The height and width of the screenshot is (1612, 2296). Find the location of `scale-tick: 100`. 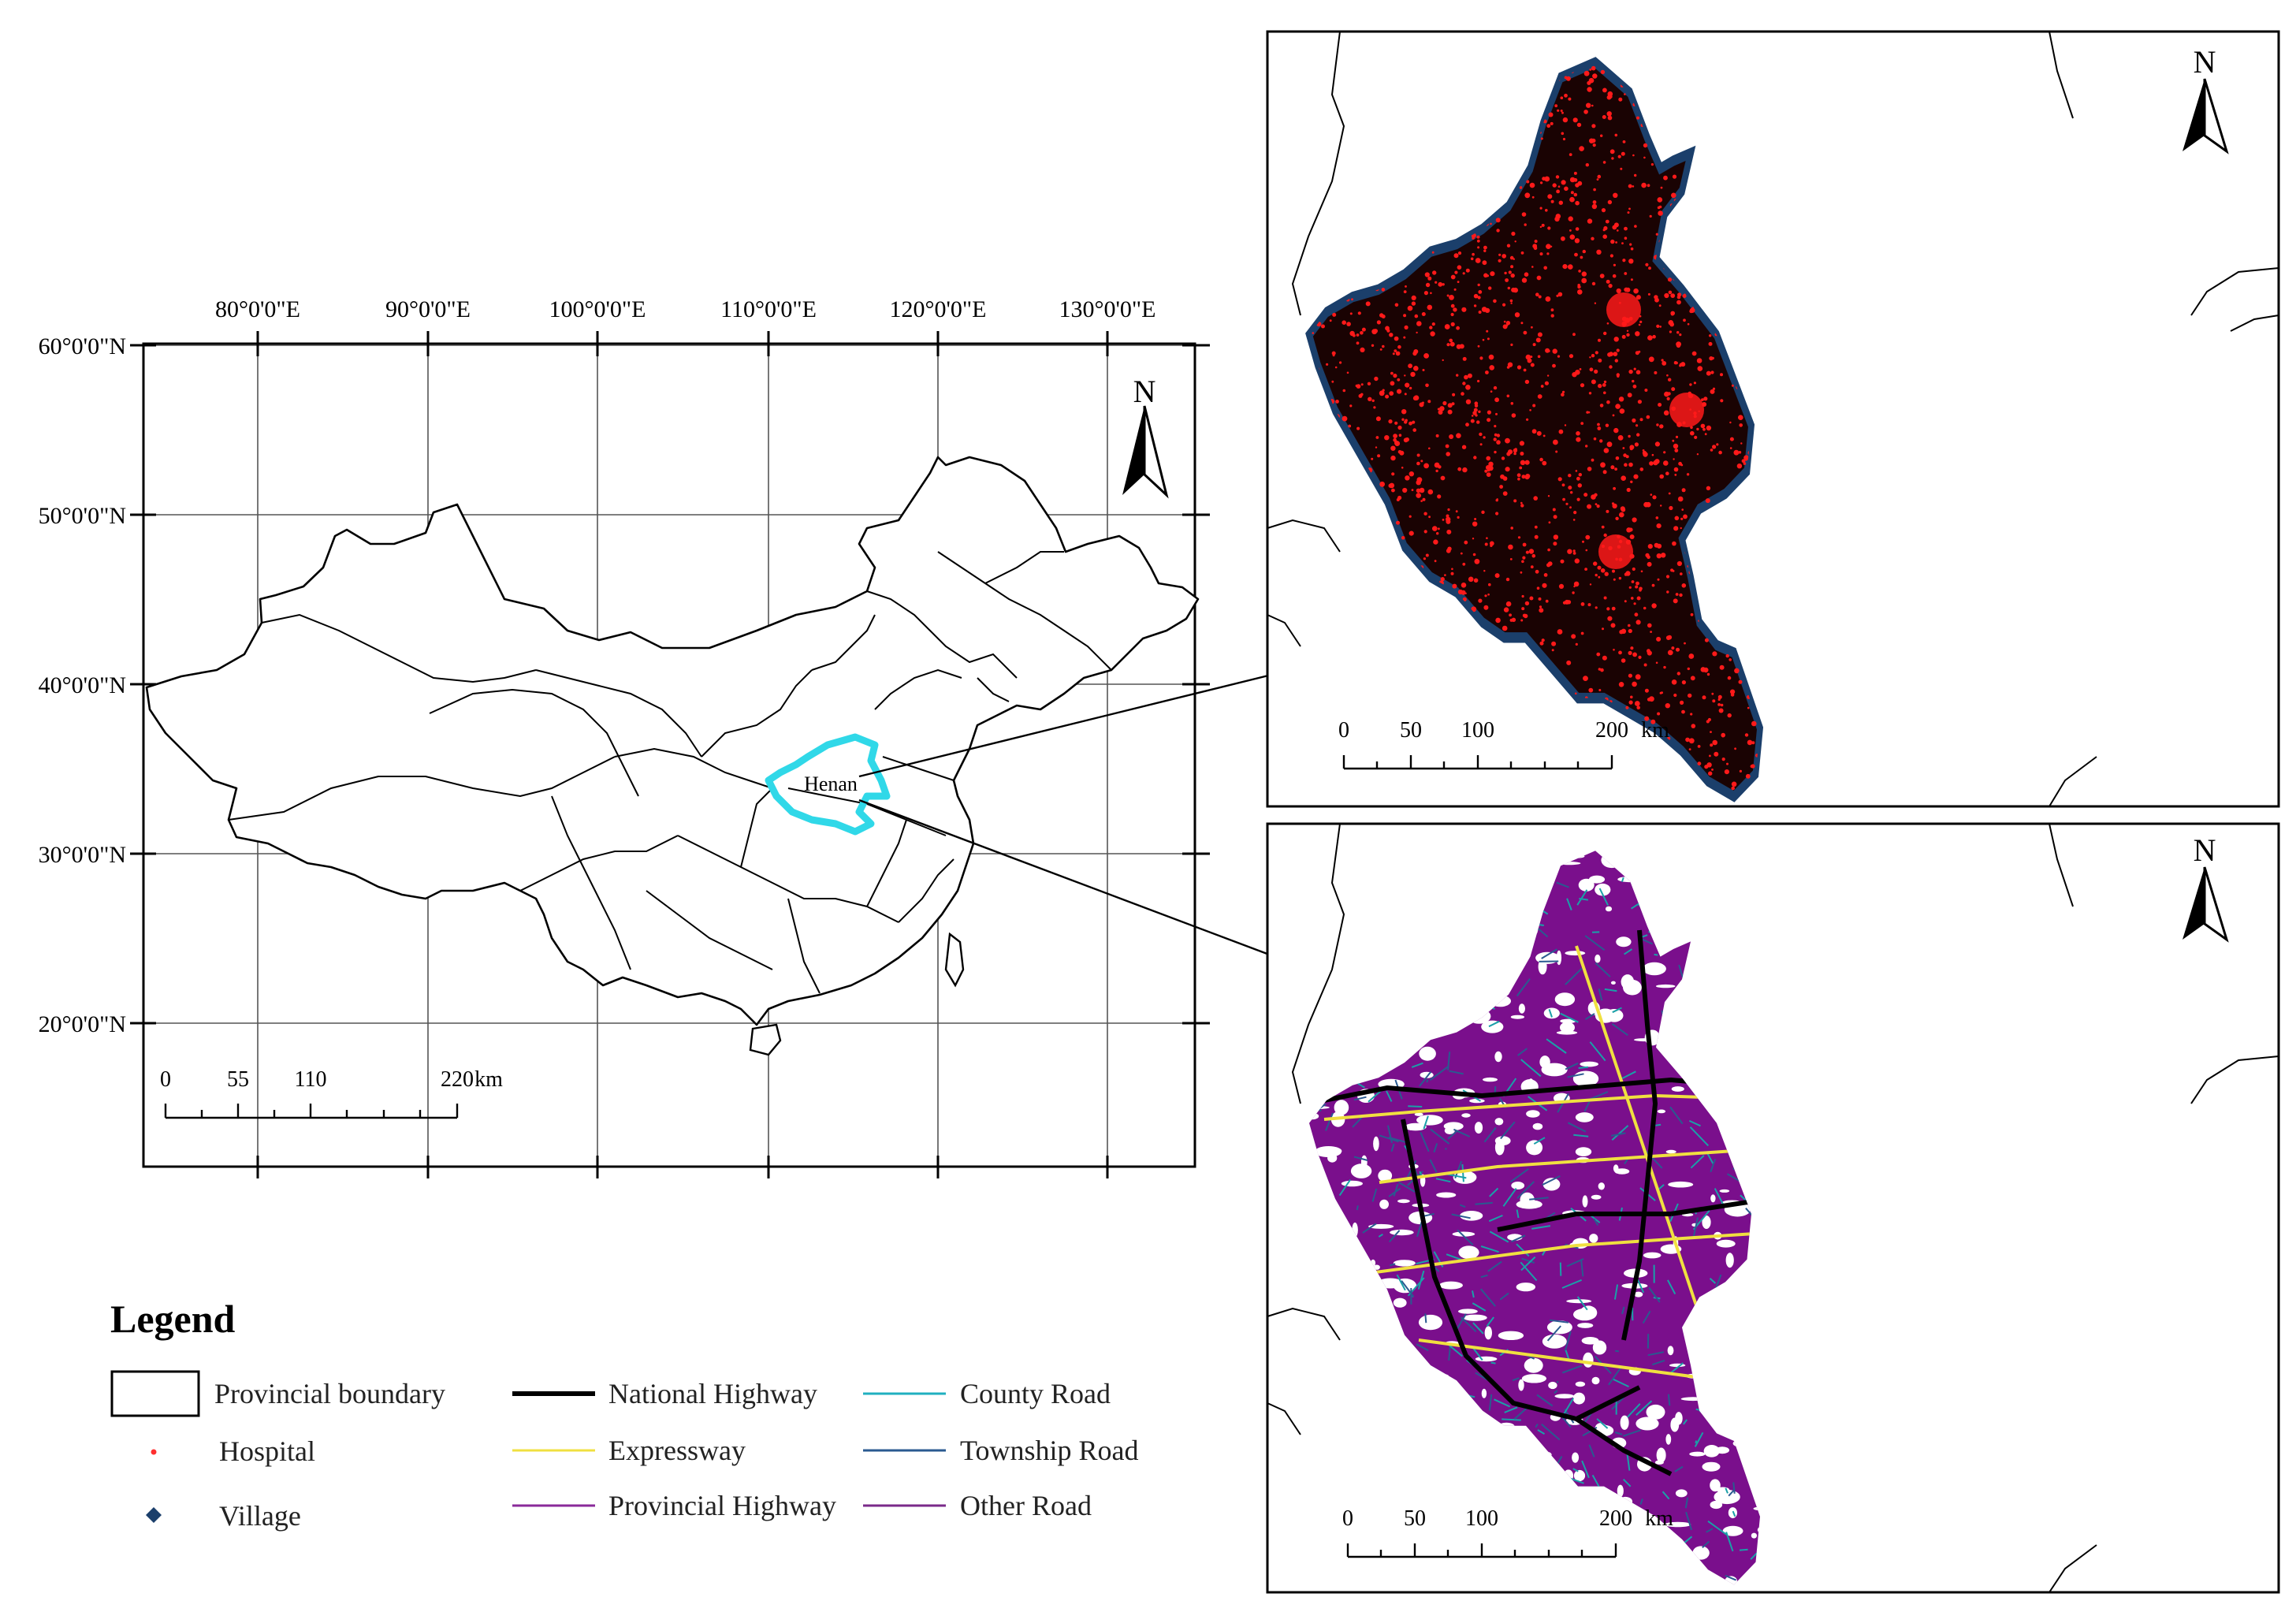

scale-tick: 100 is located at coordinates (1481, 1518).